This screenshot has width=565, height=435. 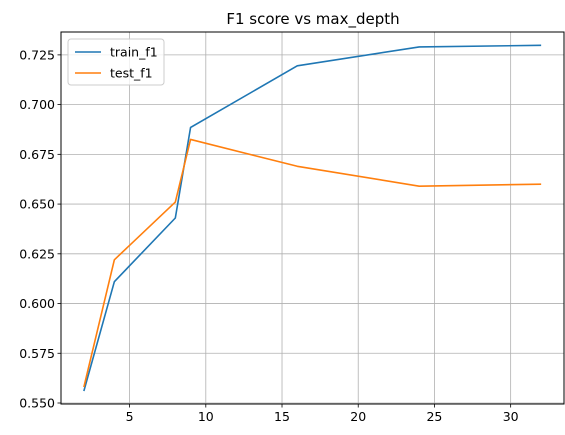 I want to click on y-tick-label: 0.600, so click(x=37, y=303).